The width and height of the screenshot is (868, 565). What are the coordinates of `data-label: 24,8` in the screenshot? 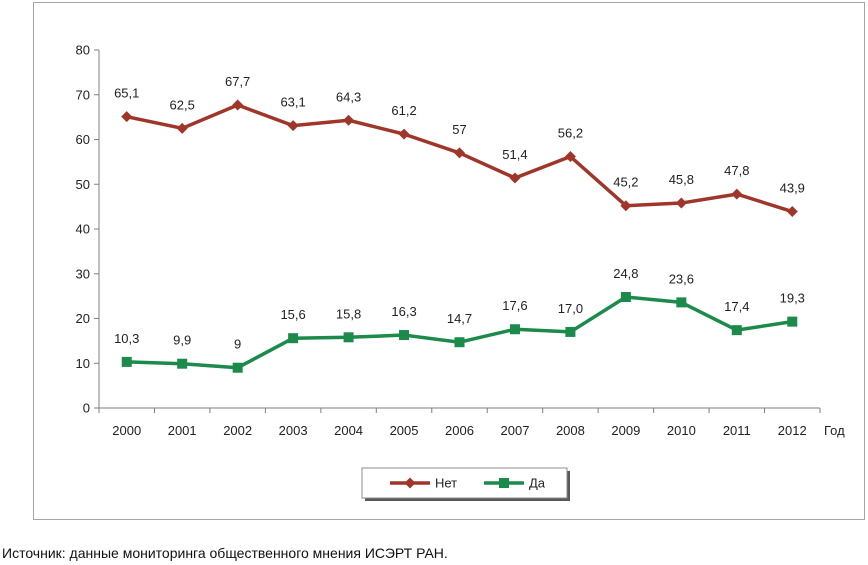 It's located at (625, 273).